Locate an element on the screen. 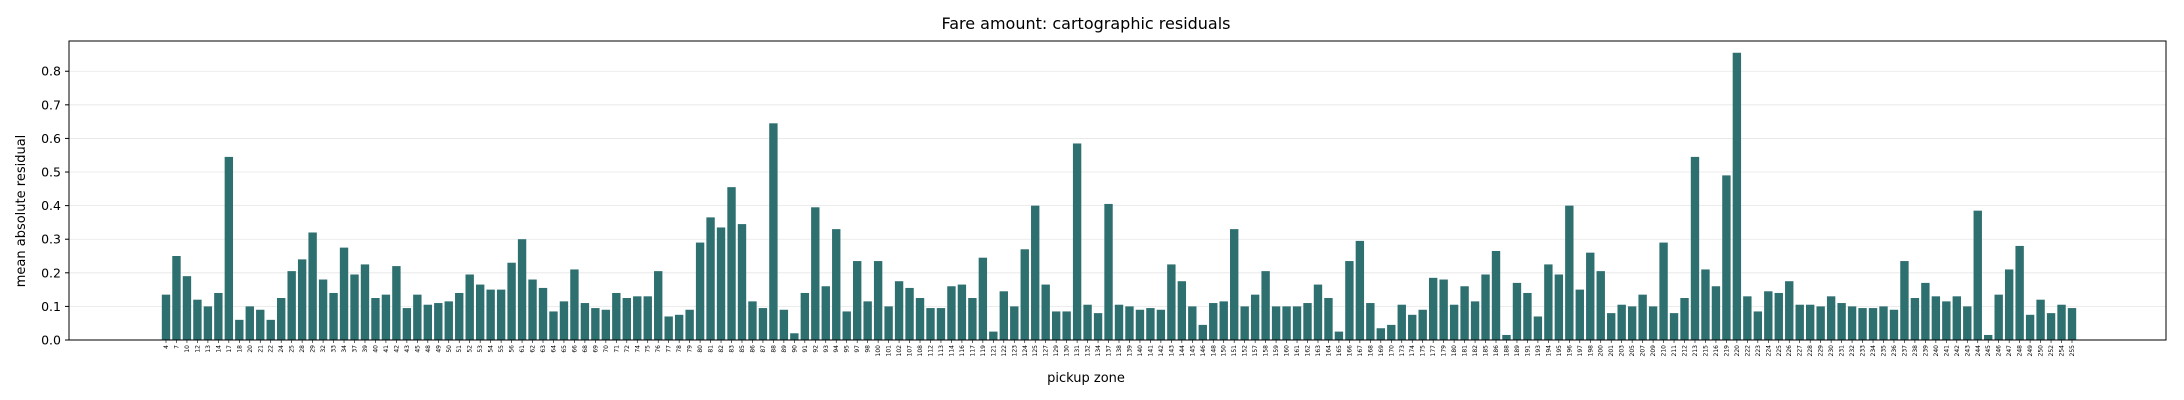  x-tick-label: 248 is located at coordinates (2020, 351).